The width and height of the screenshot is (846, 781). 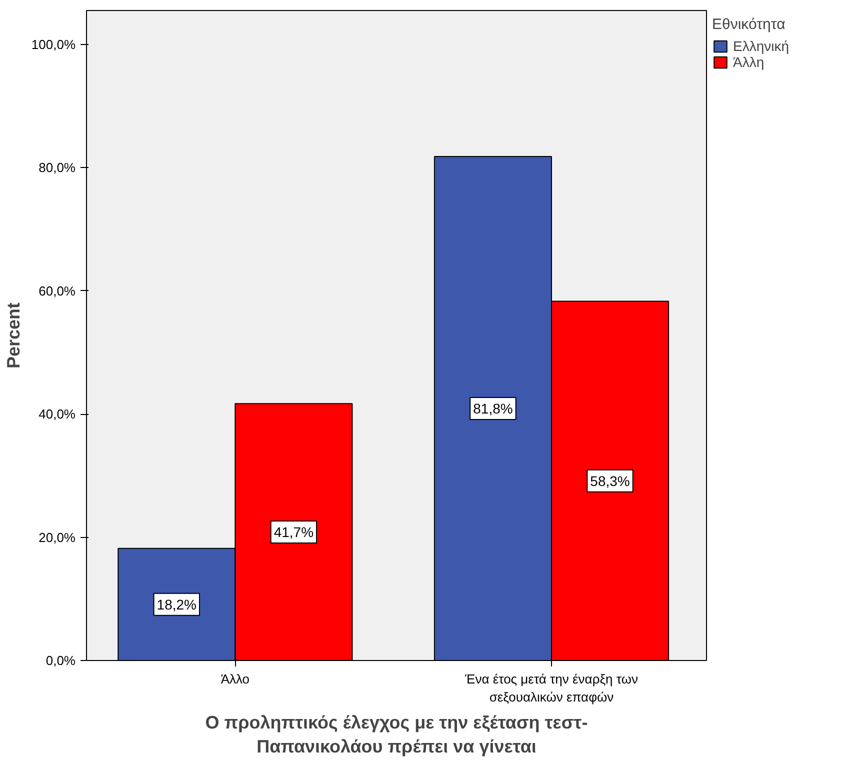 I want to click on legend-title: Εθνικότητα, so click(x=749, y=24).